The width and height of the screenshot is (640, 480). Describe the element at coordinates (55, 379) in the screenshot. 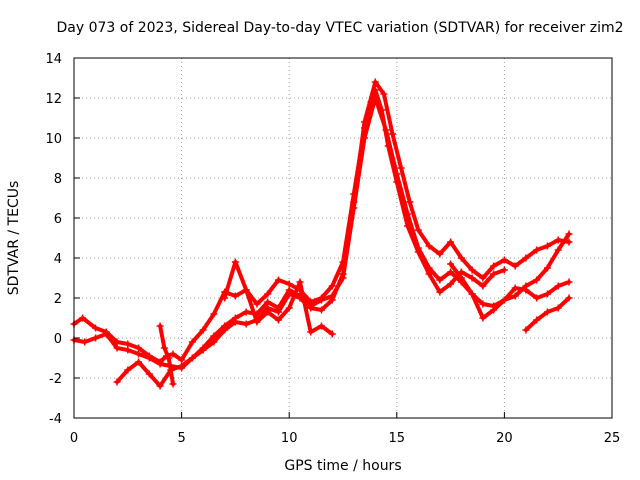

I see `y-tick-label: -2` at that location.